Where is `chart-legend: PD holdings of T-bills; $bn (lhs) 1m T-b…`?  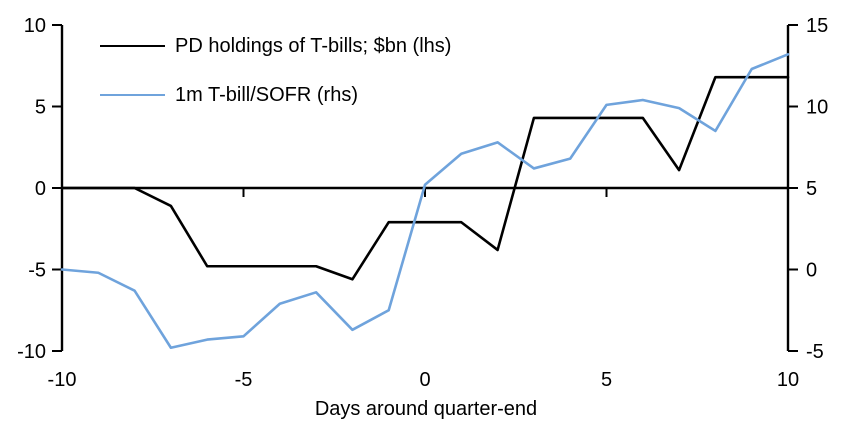 chart-legend: PD holdings of T-bills; $bn (lhs) 1m T-b… is located at coordinates (275, 79).